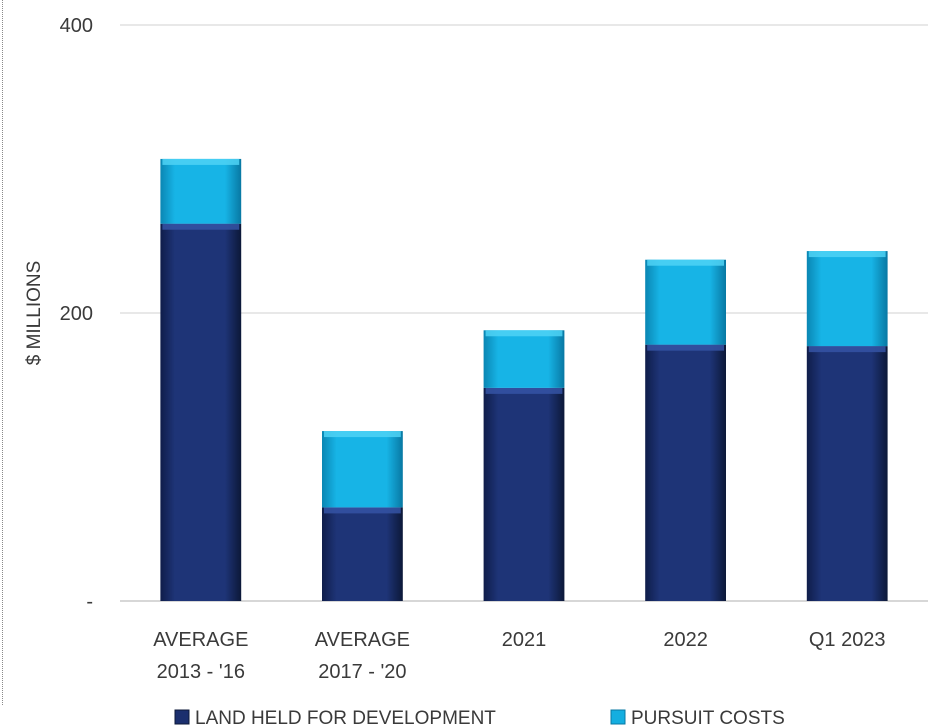 The width and height of the screenshot is (928, 725). I want to click on x-tick-label: 2021, so click(524, 640).